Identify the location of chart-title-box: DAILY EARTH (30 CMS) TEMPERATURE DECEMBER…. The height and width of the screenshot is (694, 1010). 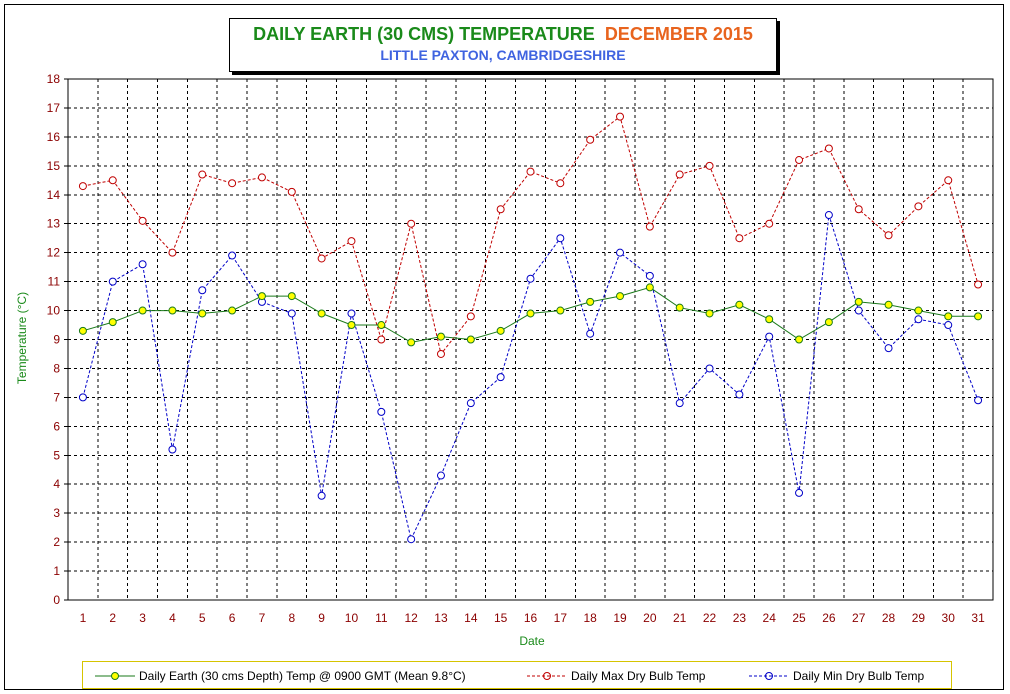
(503, 45).